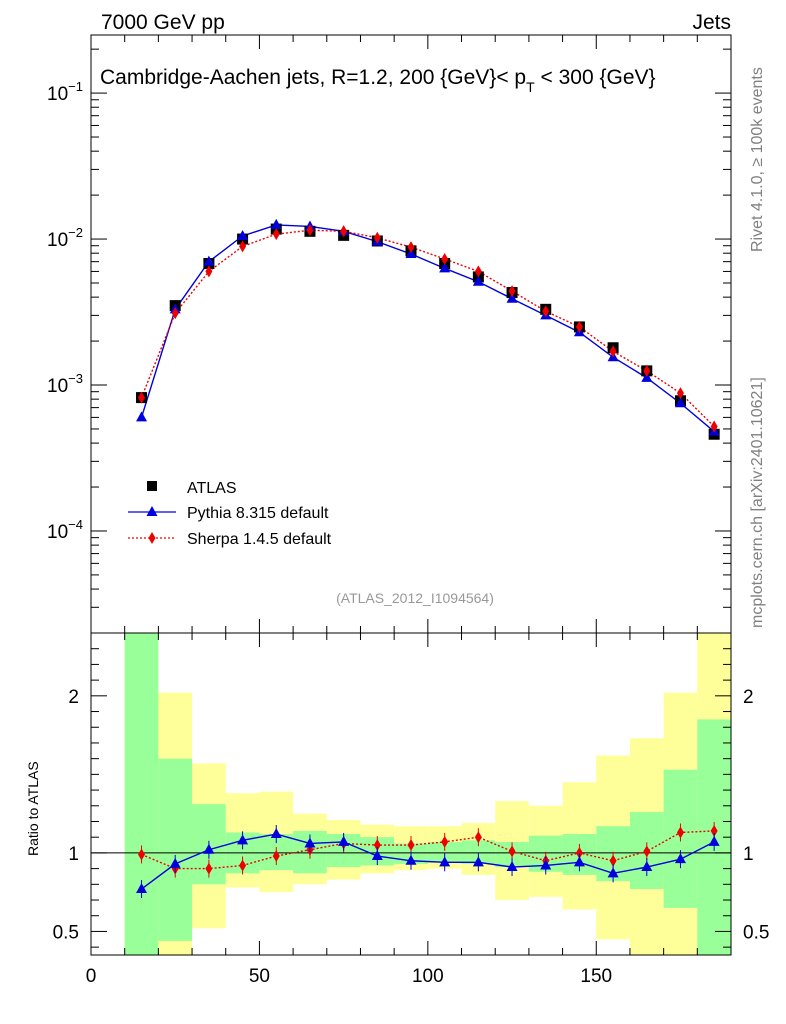  I want to click on ratio-y-tick-label-right: 1, so click(748, 854).